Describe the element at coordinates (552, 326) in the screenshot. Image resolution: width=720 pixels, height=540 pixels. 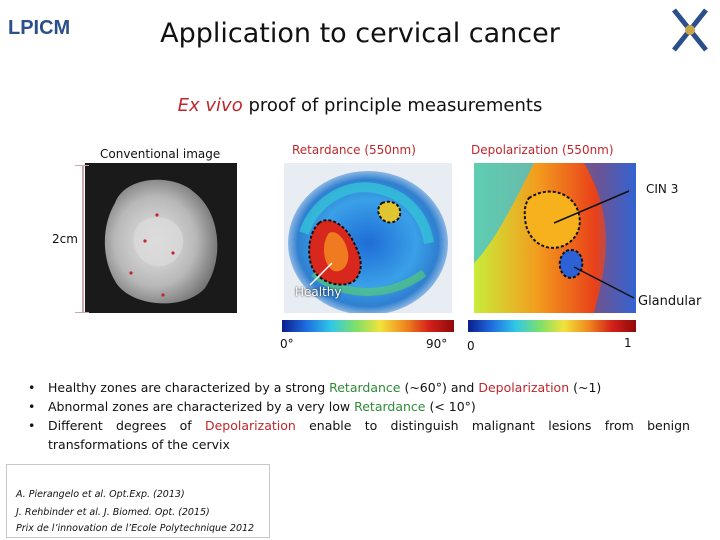
I see `depolarization-colorbar` at that location.